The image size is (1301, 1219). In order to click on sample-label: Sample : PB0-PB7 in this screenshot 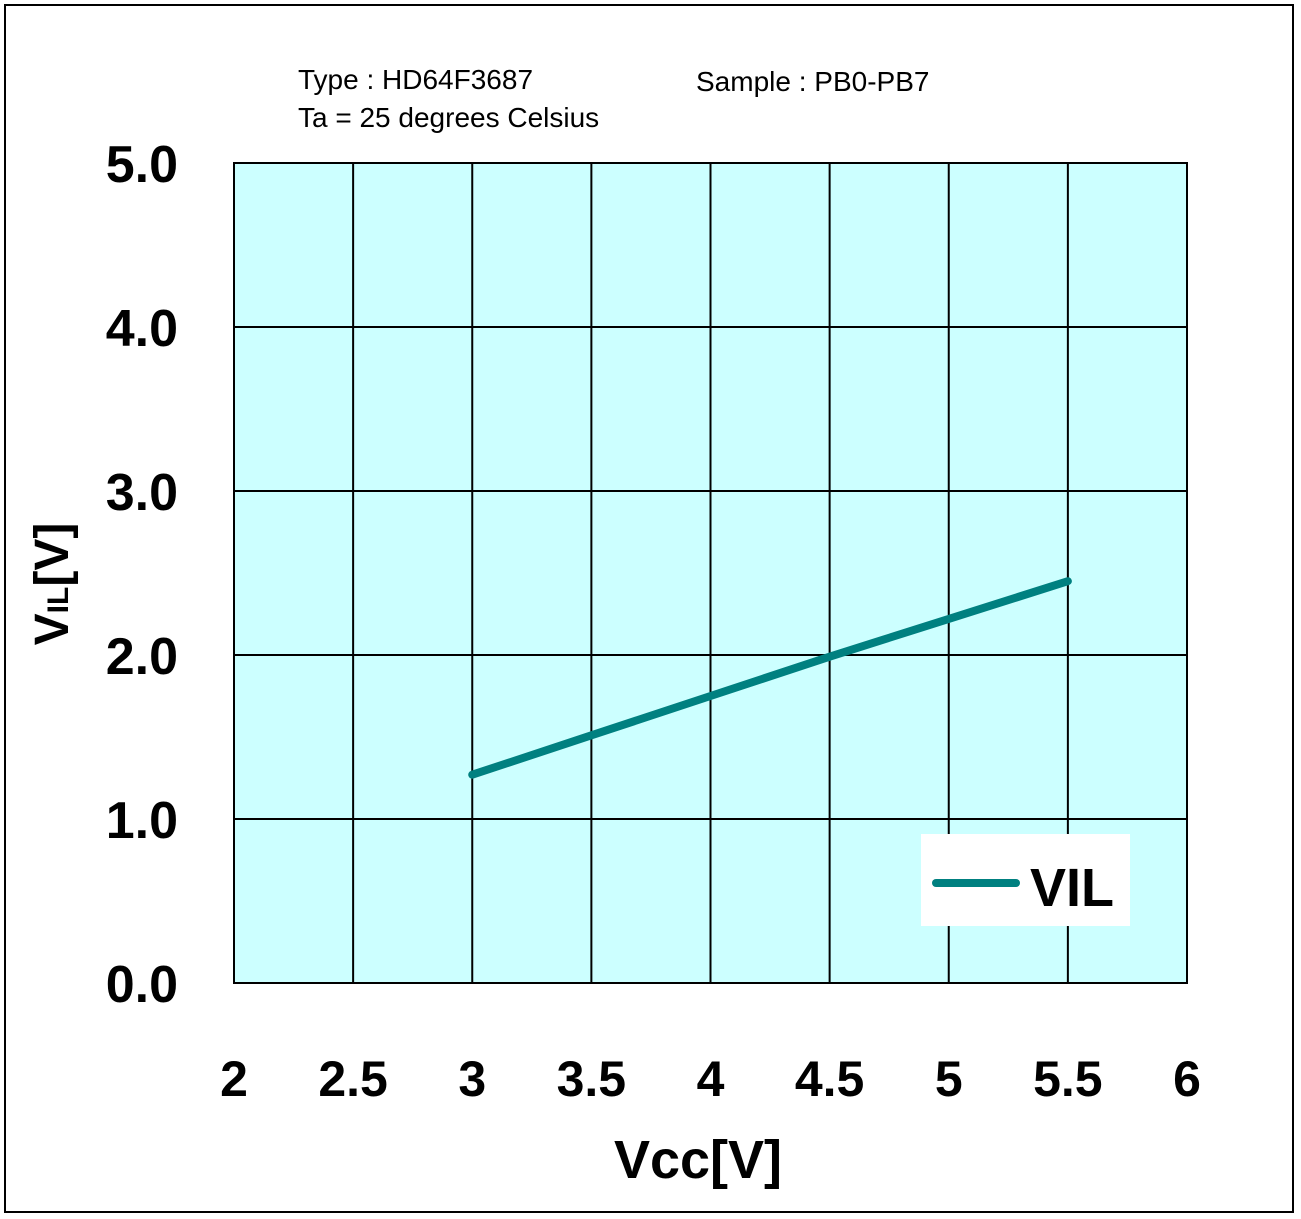, I will do `click(813, 81)`.